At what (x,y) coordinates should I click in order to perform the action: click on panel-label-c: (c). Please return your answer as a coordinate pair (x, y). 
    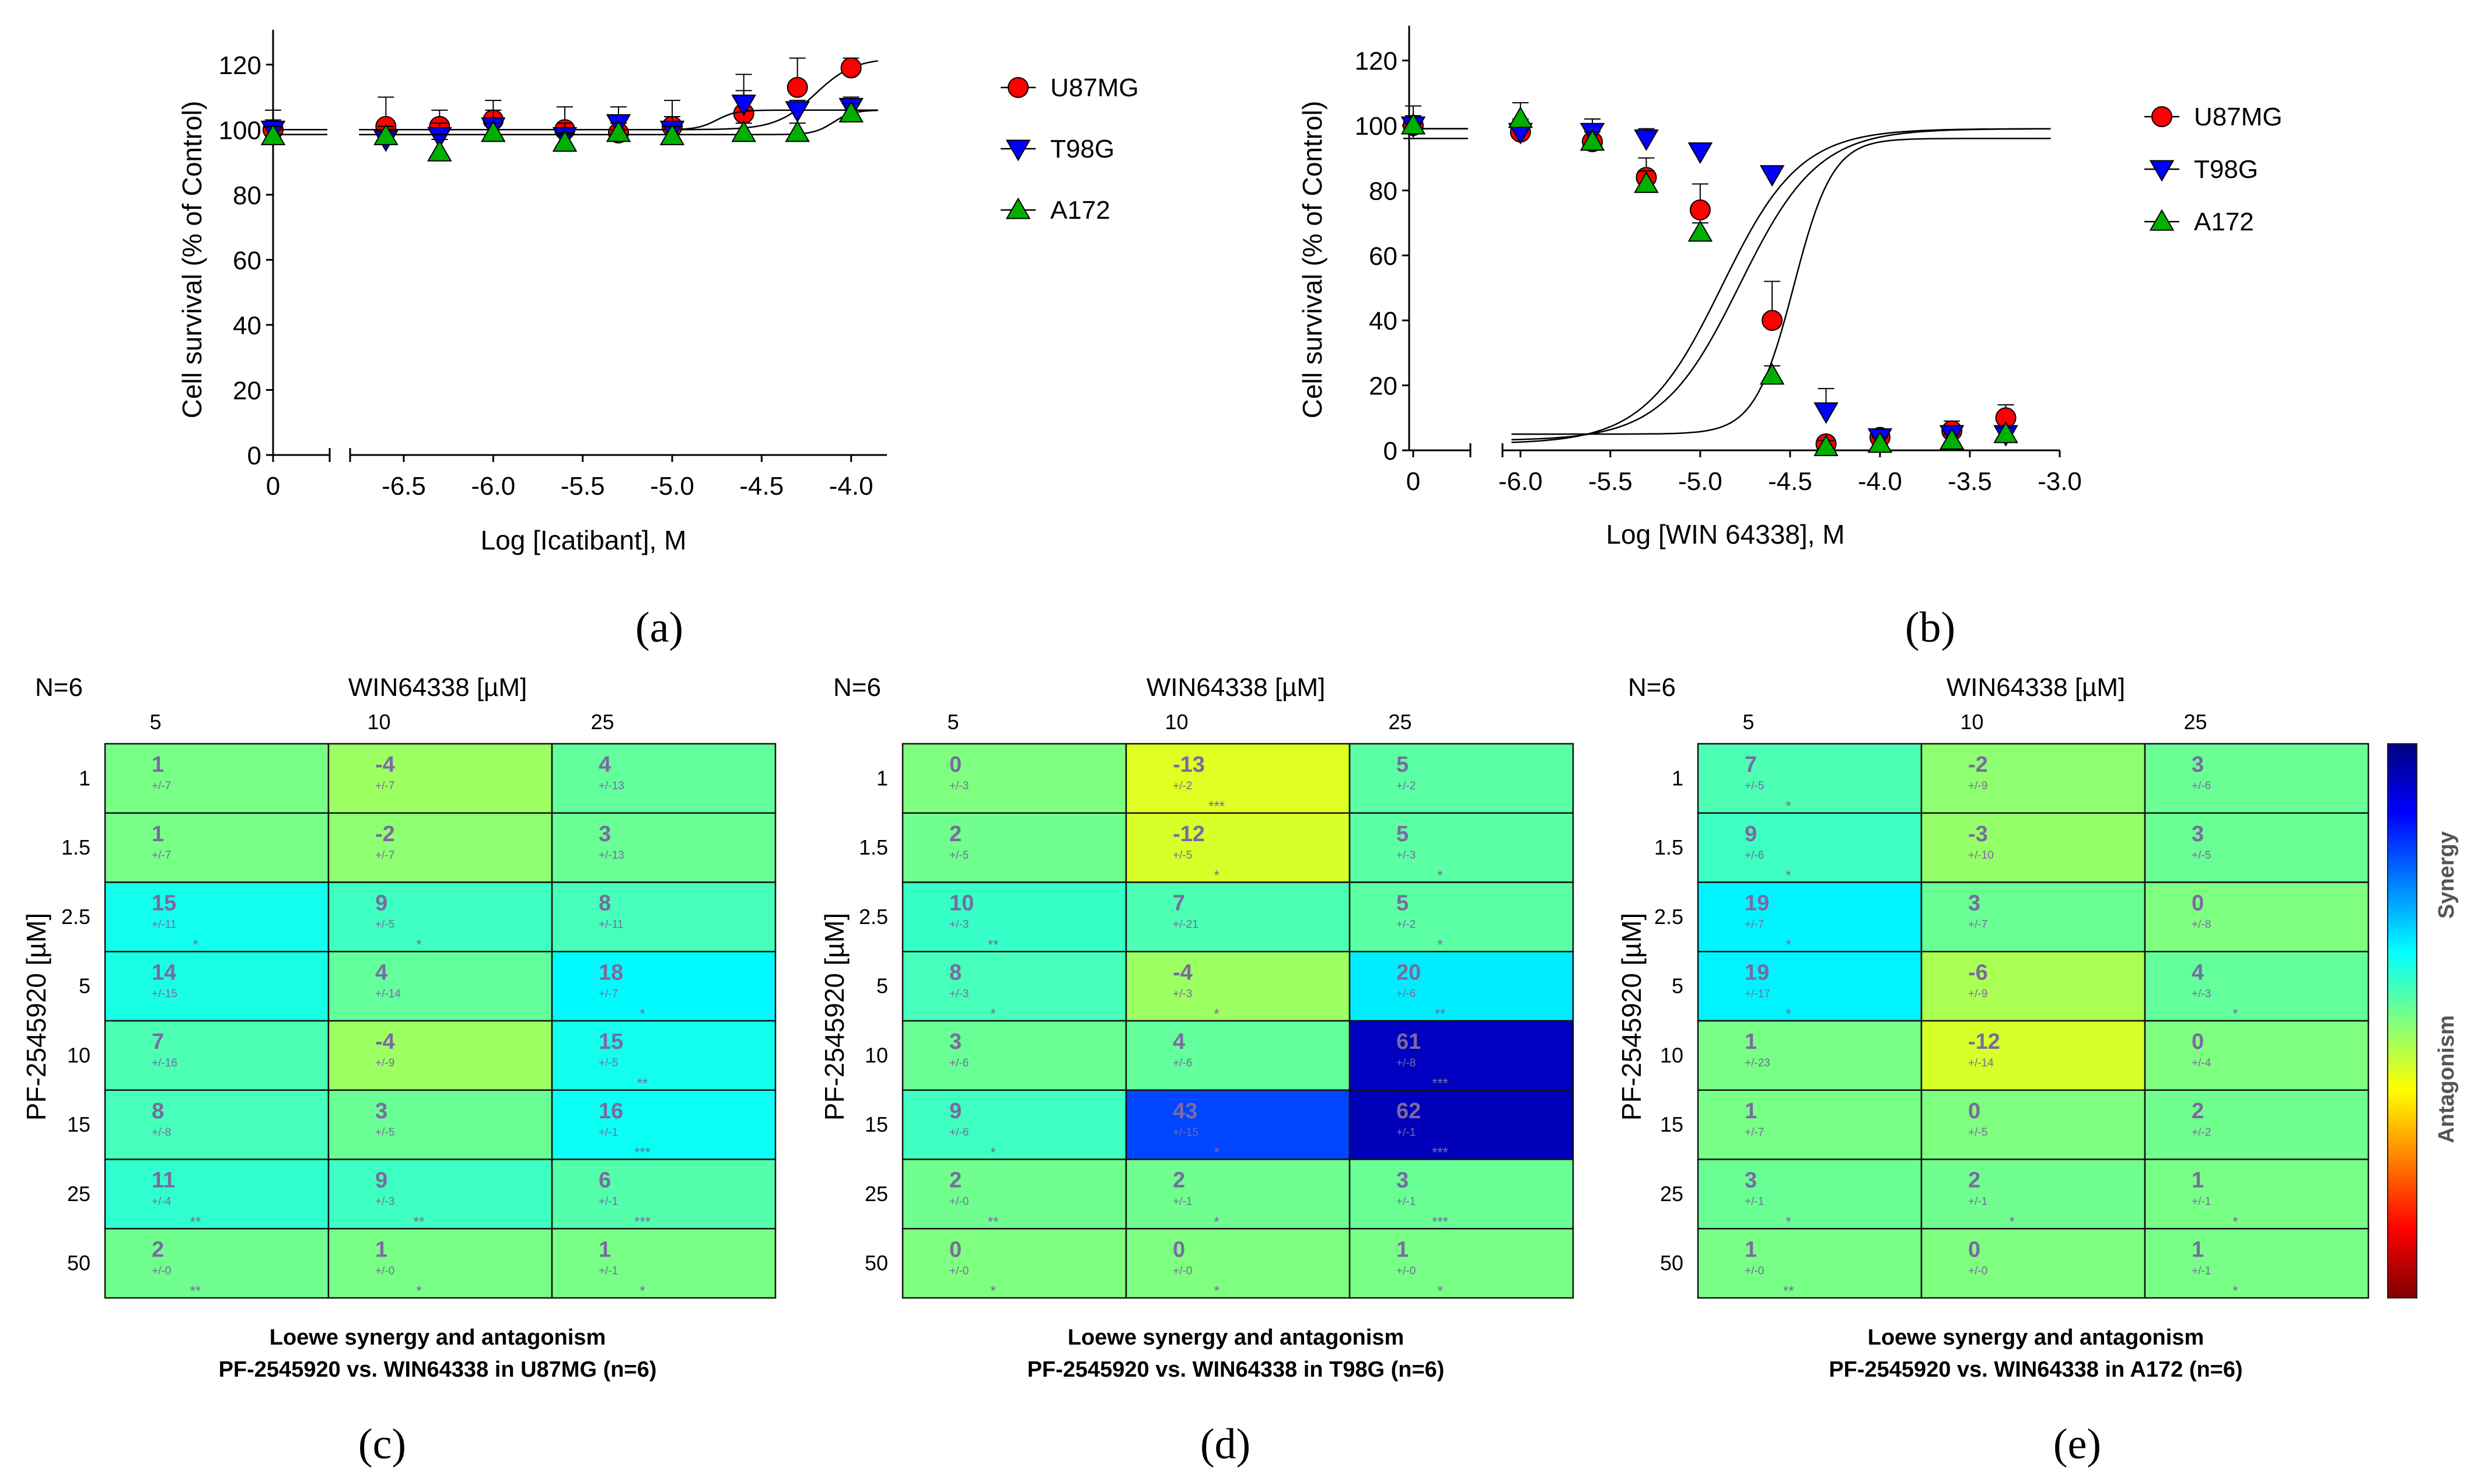
    Looking at the image, I should click on (382, 1444).